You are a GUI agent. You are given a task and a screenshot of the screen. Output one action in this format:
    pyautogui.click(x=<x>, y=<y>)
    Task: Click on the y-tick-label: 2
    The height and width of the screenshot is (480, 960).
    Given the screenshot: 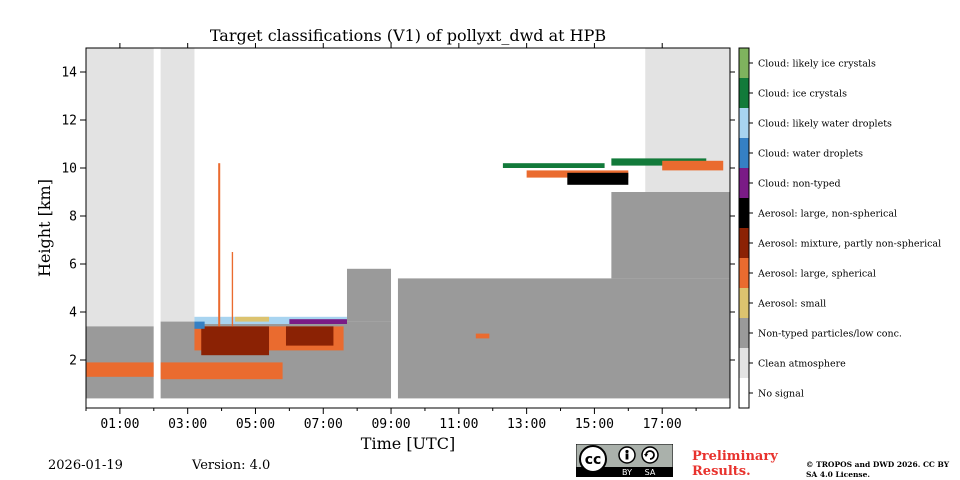 What is the action you would take?
    pyautogui.click(x=73, y=361)
    